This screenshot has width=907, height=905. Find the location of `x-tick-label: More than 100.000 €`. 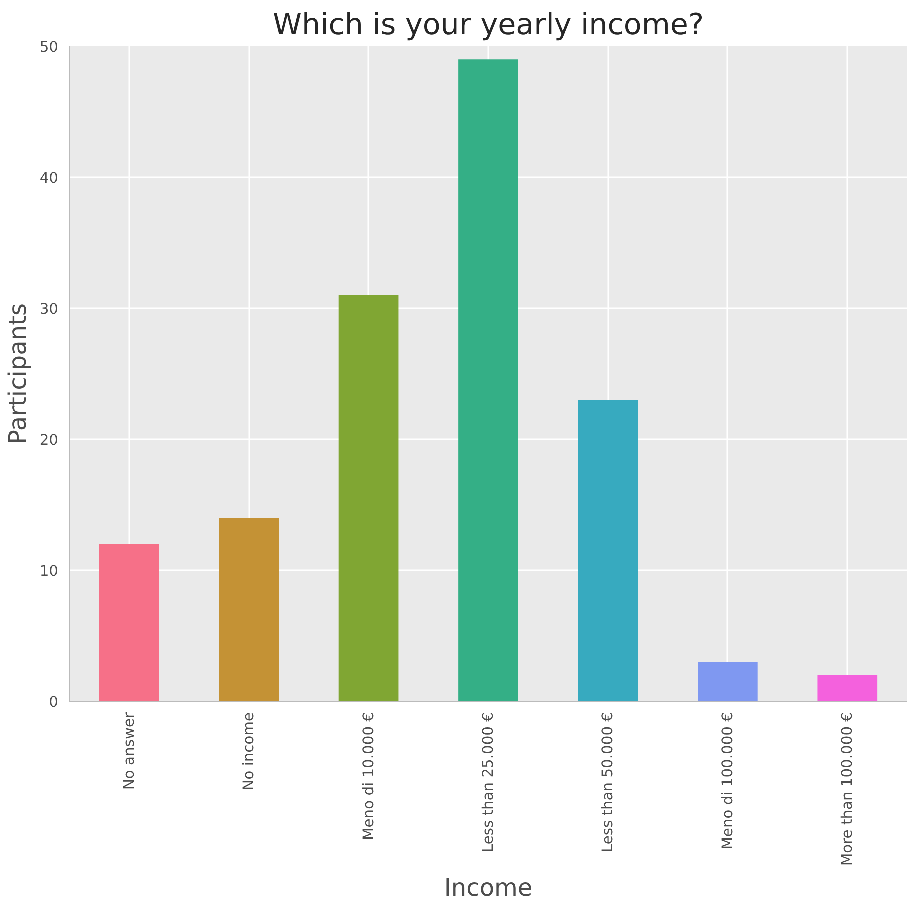

x-tick-label: More than 100.000 € is located at coordinates (847, 789).